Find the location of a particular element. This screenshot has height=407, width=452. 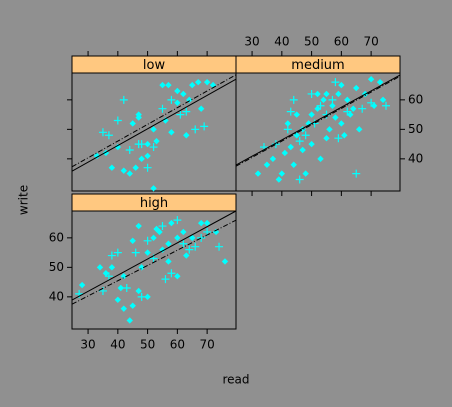

y-tick-label: 60 is located at coordinates (415, 99).